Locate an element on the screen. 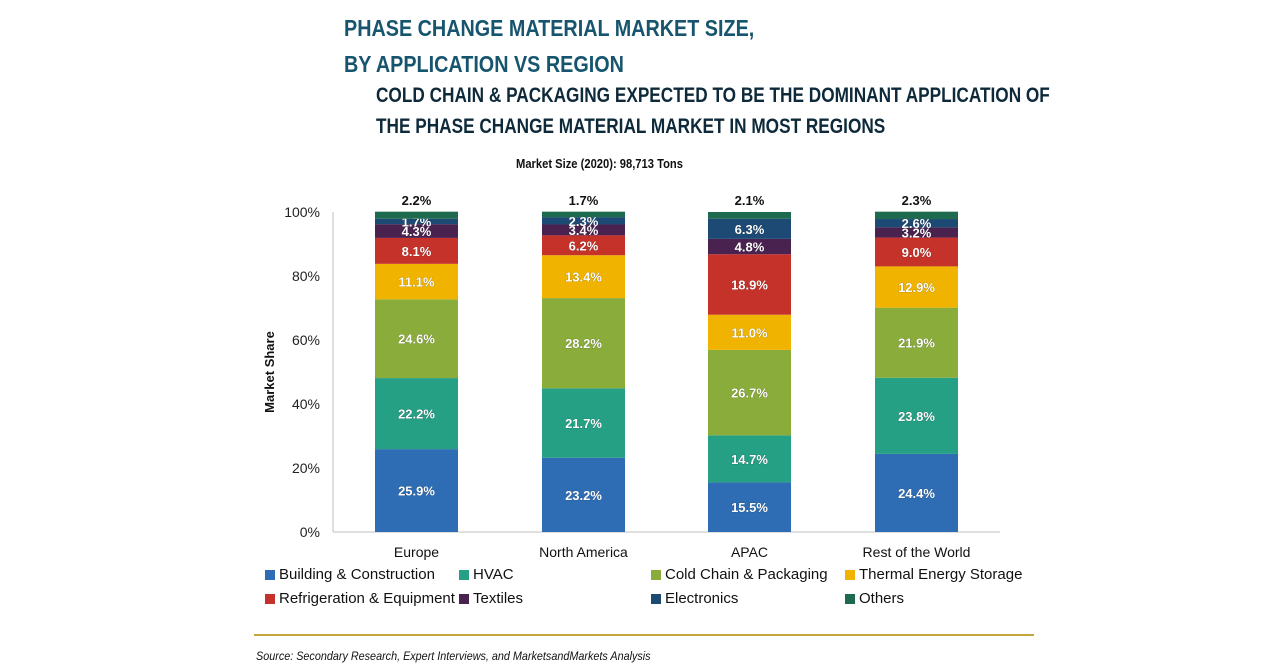 Image resolution: width=1280 pixels, height=670 pixels. legend-item: Cold Chain & Packaging is located at coordinates (739, 574).